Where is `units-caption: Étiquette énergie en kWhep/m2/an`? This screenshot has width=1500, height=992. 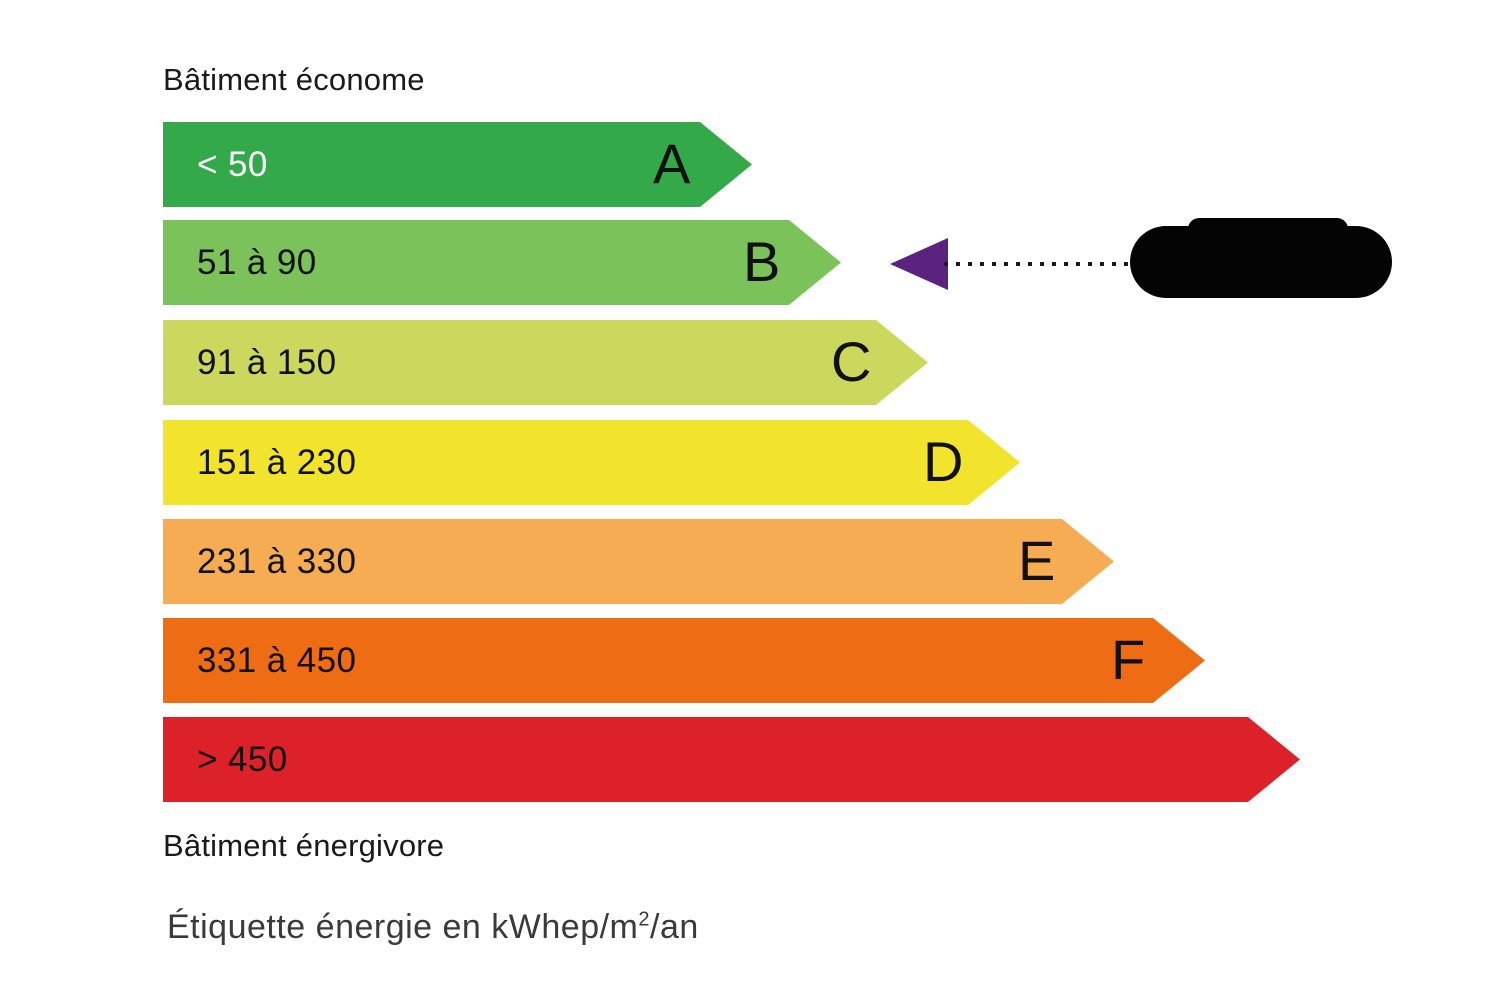
units-caption: Étiquette énergie en kWhep/m2/an is located at coordinates (433, 927).